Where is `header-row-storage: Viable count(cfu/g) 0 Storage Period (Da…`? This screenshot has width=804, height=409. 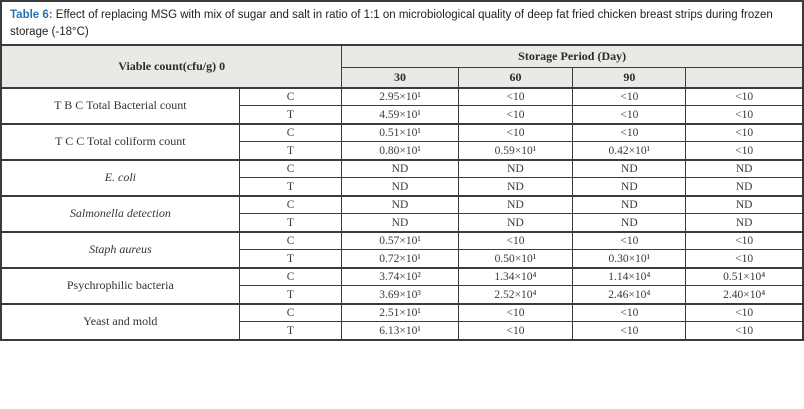 header-row-storage: Viable count(cfu/g) 0 Storage Period (Da… is located at coordinates (402, 66).